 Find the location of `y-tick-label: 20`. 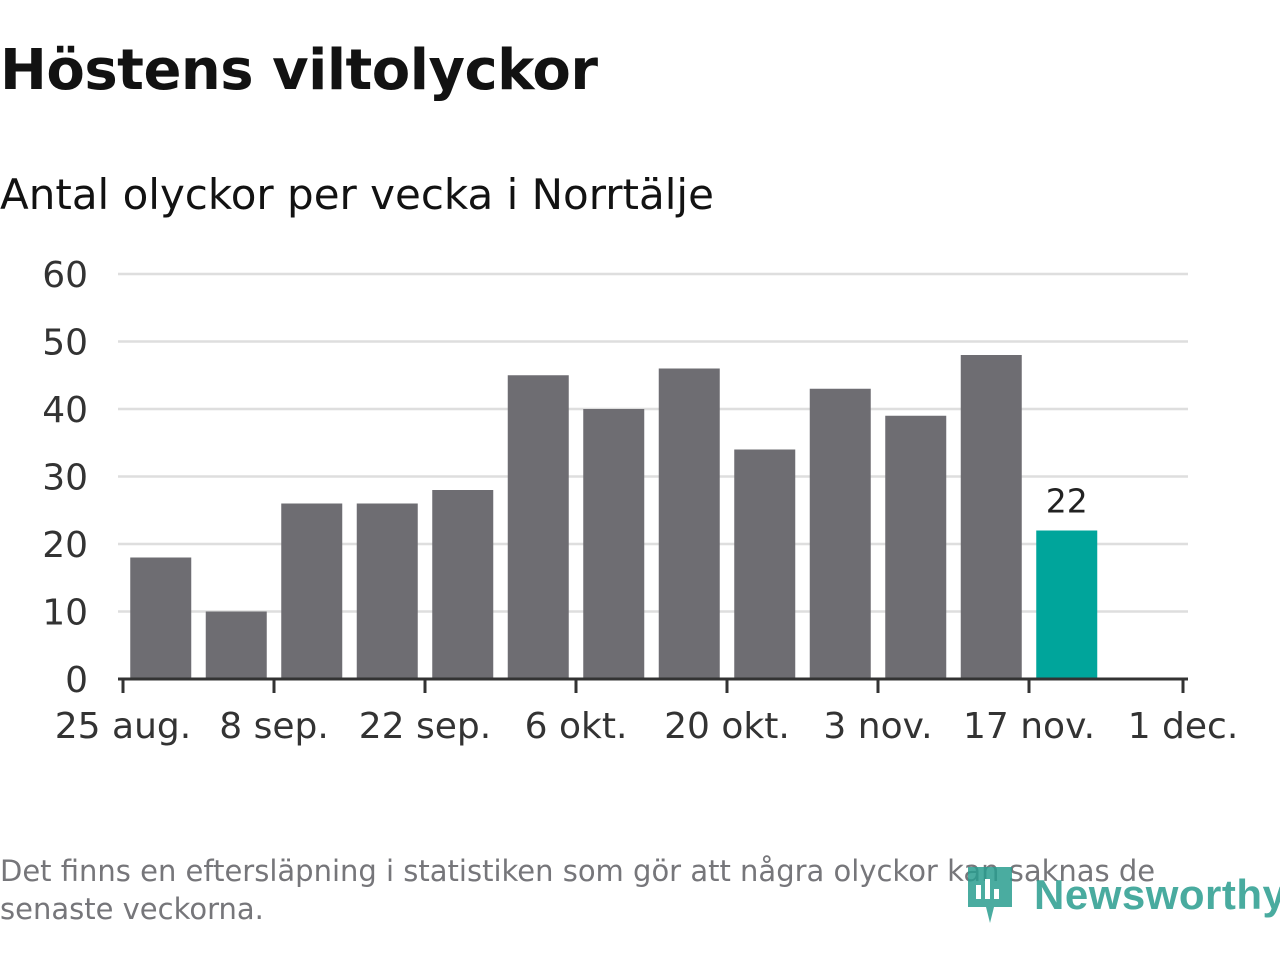

y-tick-label: 20 is located at coordinates (65, 545).